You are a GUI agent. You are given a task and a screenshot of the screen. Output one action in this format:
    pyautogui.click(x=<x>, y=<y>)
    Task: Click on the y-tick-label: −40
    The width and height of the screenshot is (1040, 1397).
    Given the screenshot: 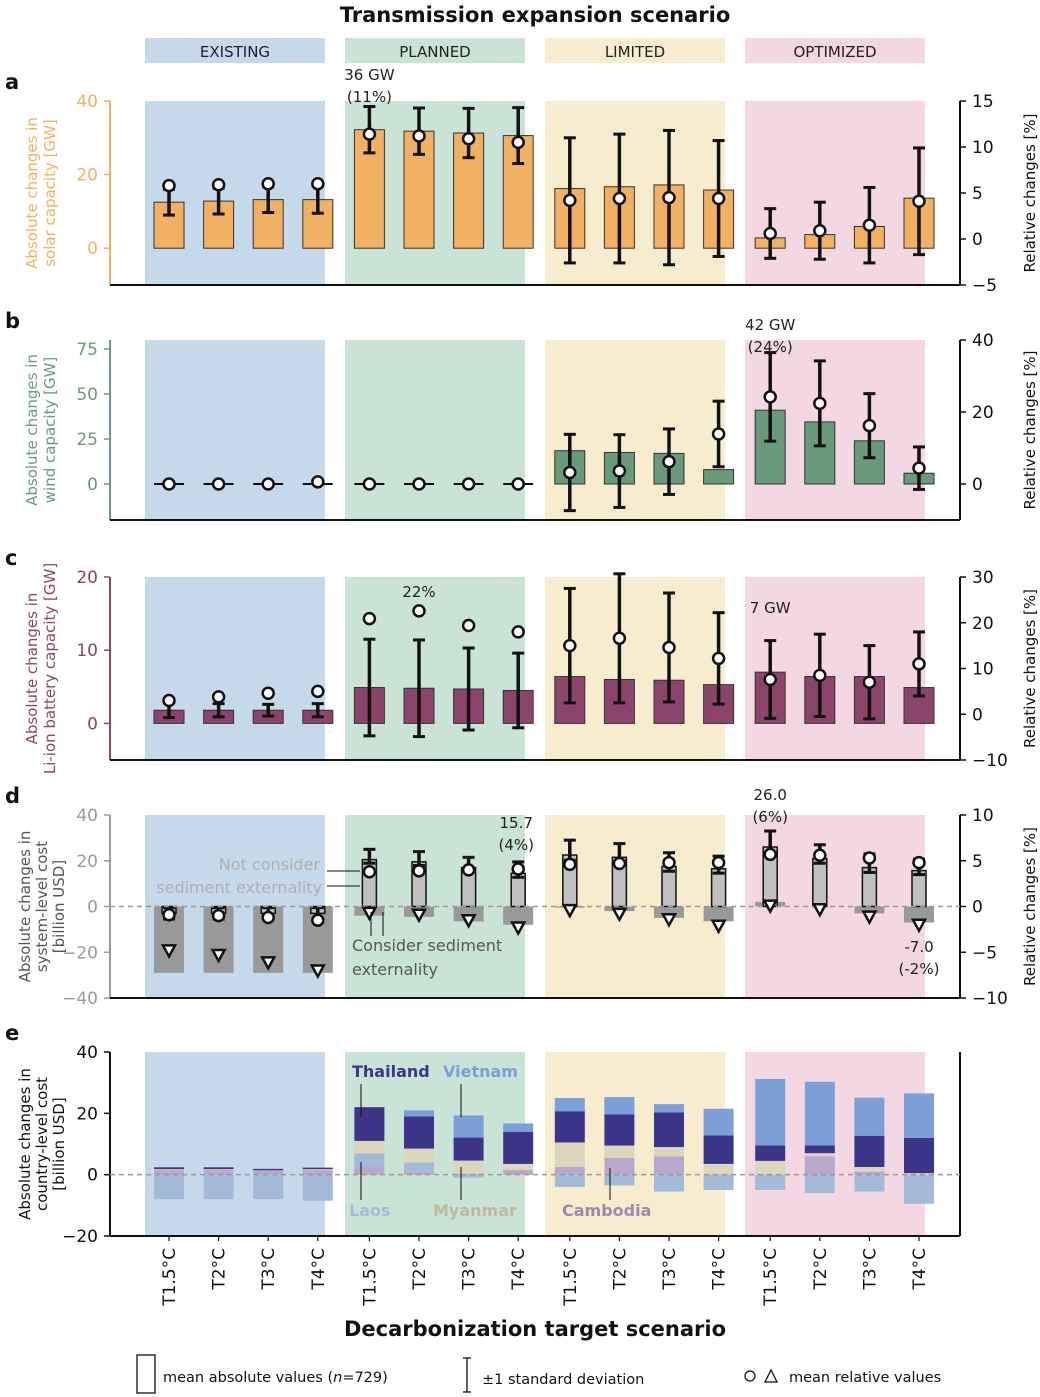 What is the action you would take?
    pyautogui.click(x=80, y=999)
    